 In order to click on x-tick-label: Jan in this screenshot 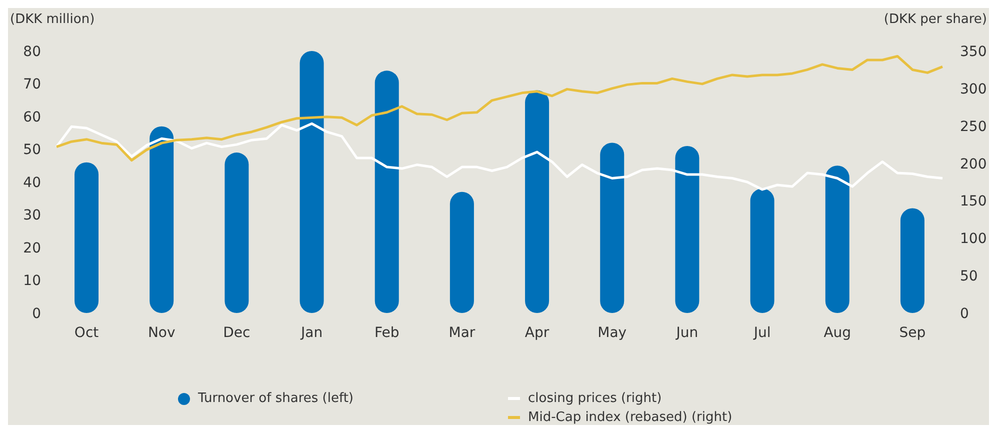, I will do `click(311, 332)`.